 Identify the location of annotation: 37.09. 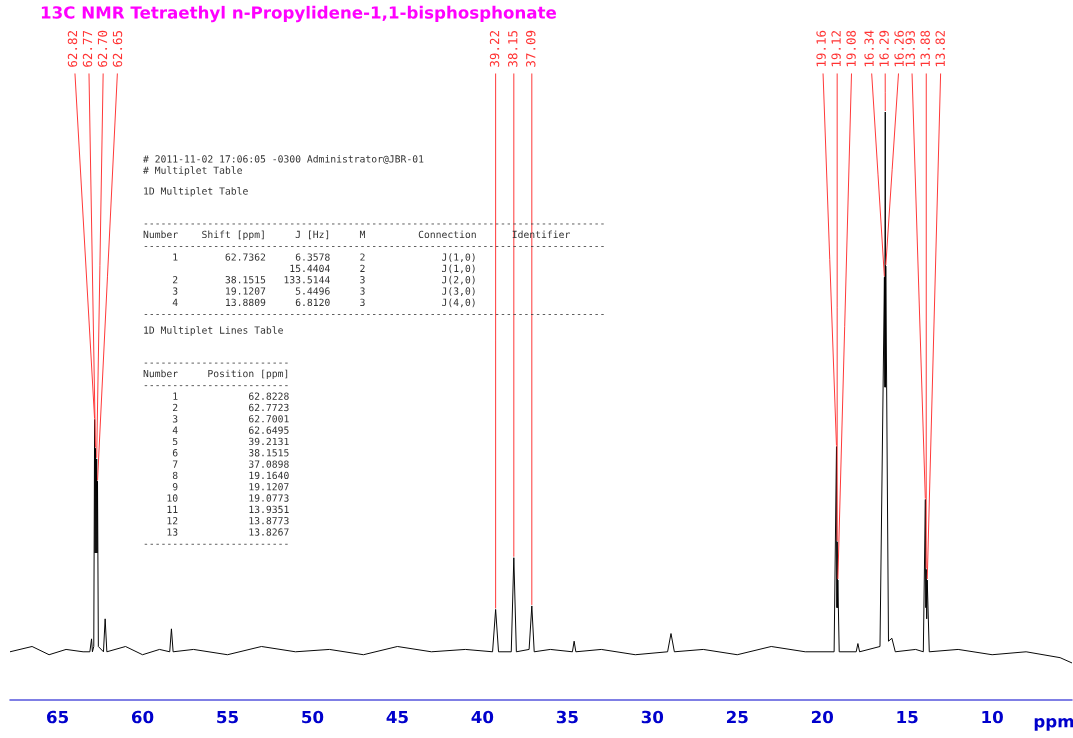
(531, 48).